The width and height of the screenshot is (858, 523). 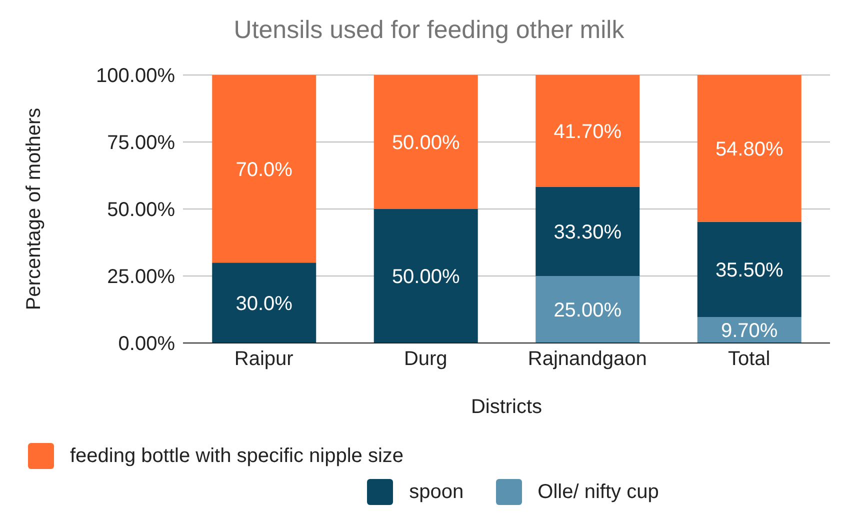 I want to click on legend-label: feeding bottle with specific nipple size, so click(x=236, y=456).